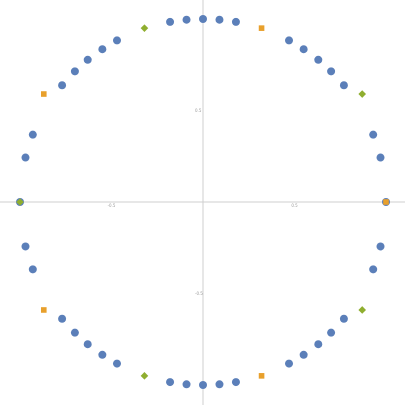  Describe the element at coordinates (294, 205) in the screenshot. I see `x-tick-label: 0.5` at that location.